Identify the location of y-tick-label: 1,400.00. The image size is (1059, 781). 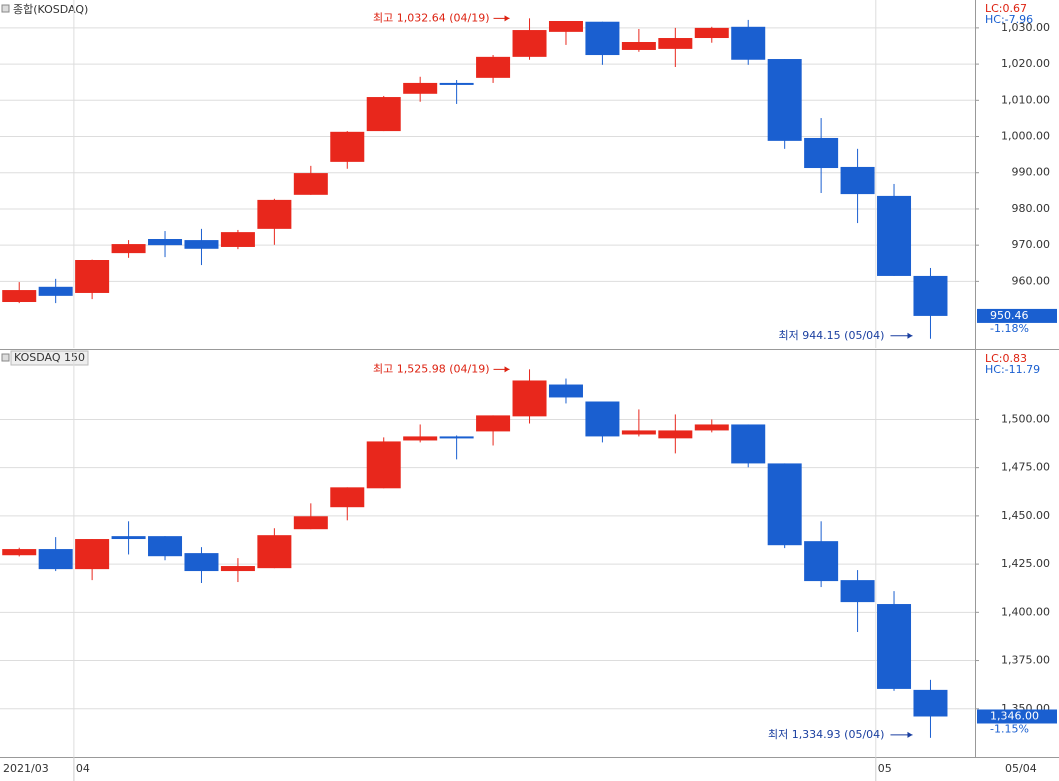
(1025, 611).